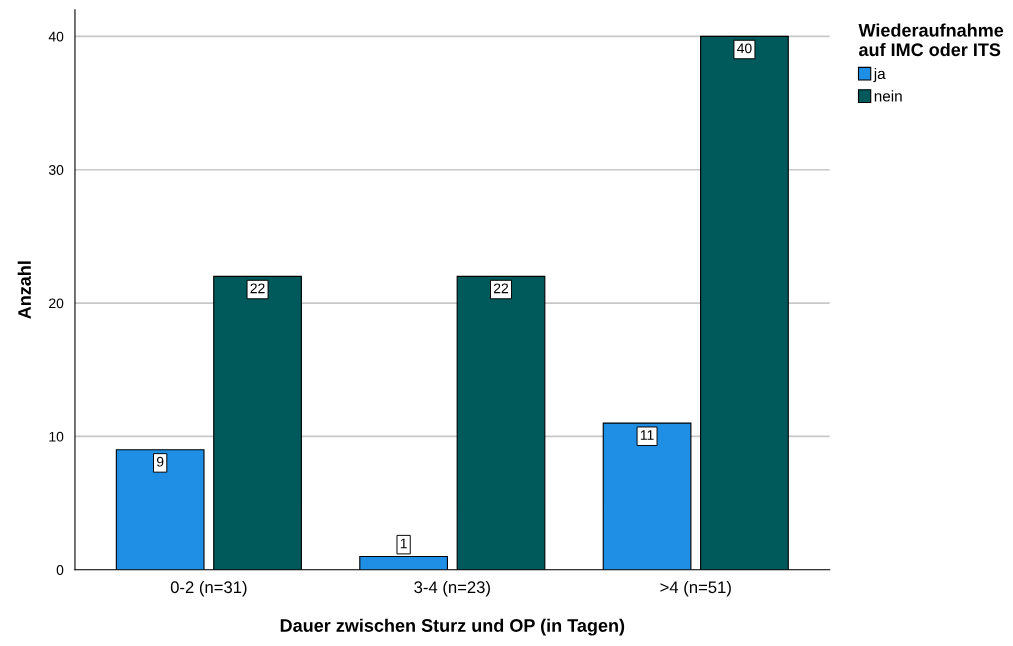  What do you see at coordinates (744, 48) in the screenshot?
I see `data-label: 40` at bounding box center [744, 48].